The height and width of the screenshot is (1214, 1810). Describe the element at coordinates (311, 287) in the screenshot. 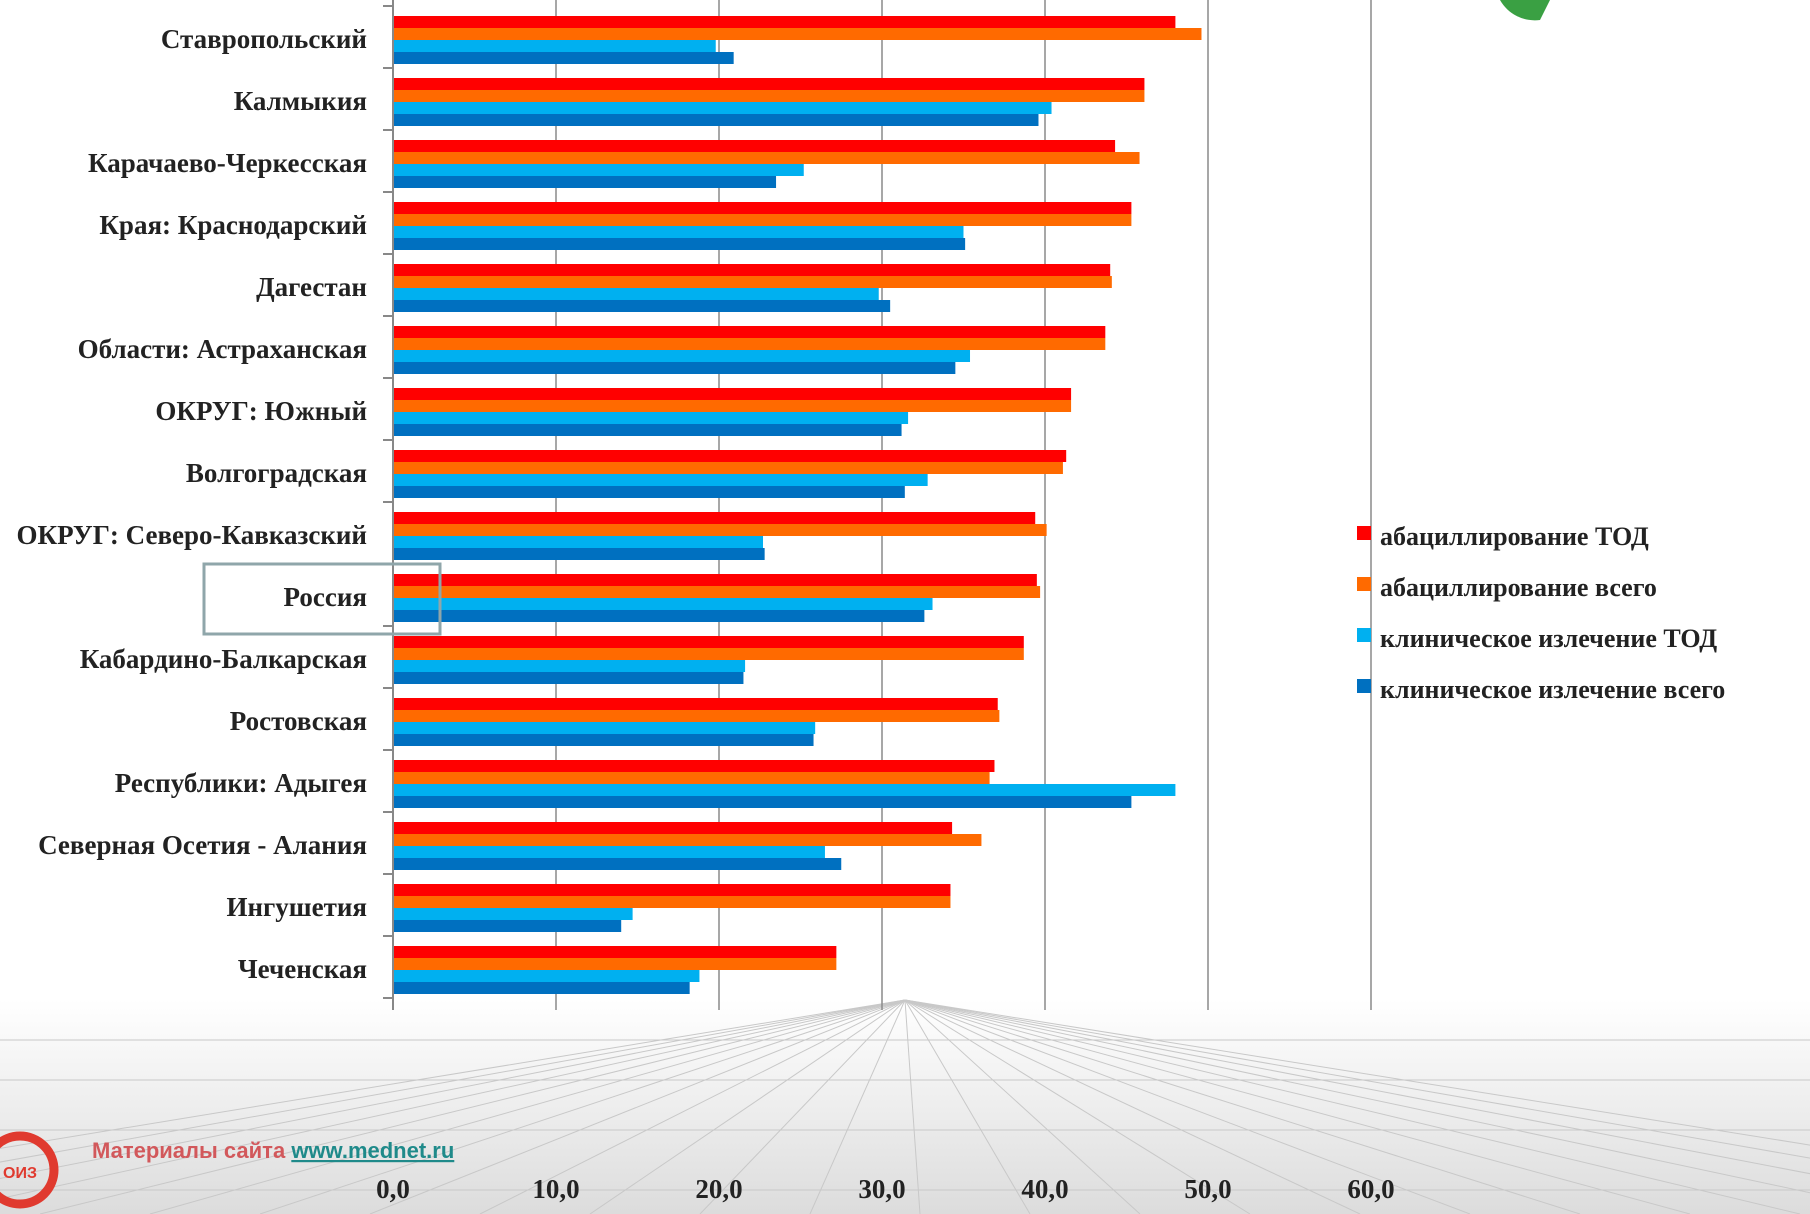

I see `category-label: Дагестан` at that location.